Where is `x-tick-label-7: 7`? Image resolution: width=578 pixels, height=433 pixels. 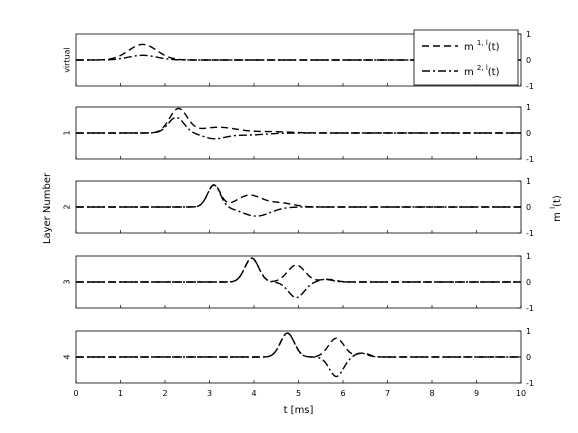
x-tick-label-7: 7 is located at coordinates (387, 393).